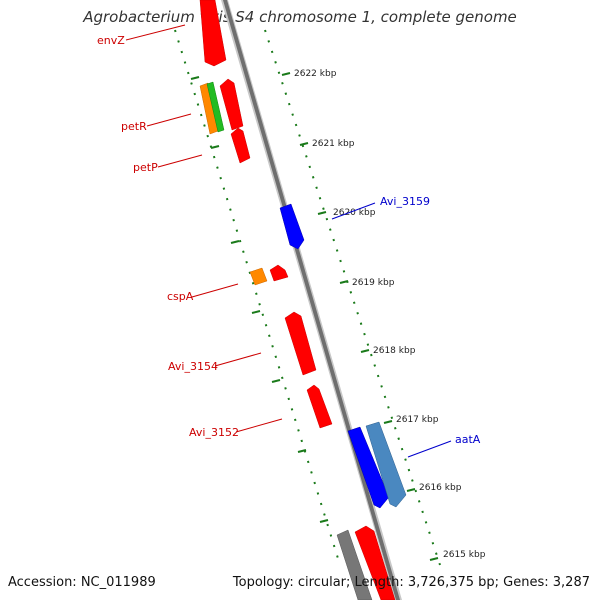 The height and width of the screenshot is (600, 600). Describe the element at coordinates (82, 582) in the screenshot. I see `accession-text: Accession: NC_011989` at that location.